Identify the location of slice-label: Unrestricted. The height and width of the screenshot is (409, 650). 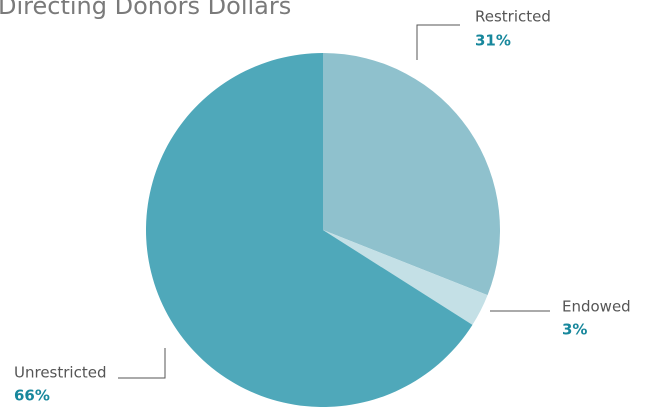
(60, 373).